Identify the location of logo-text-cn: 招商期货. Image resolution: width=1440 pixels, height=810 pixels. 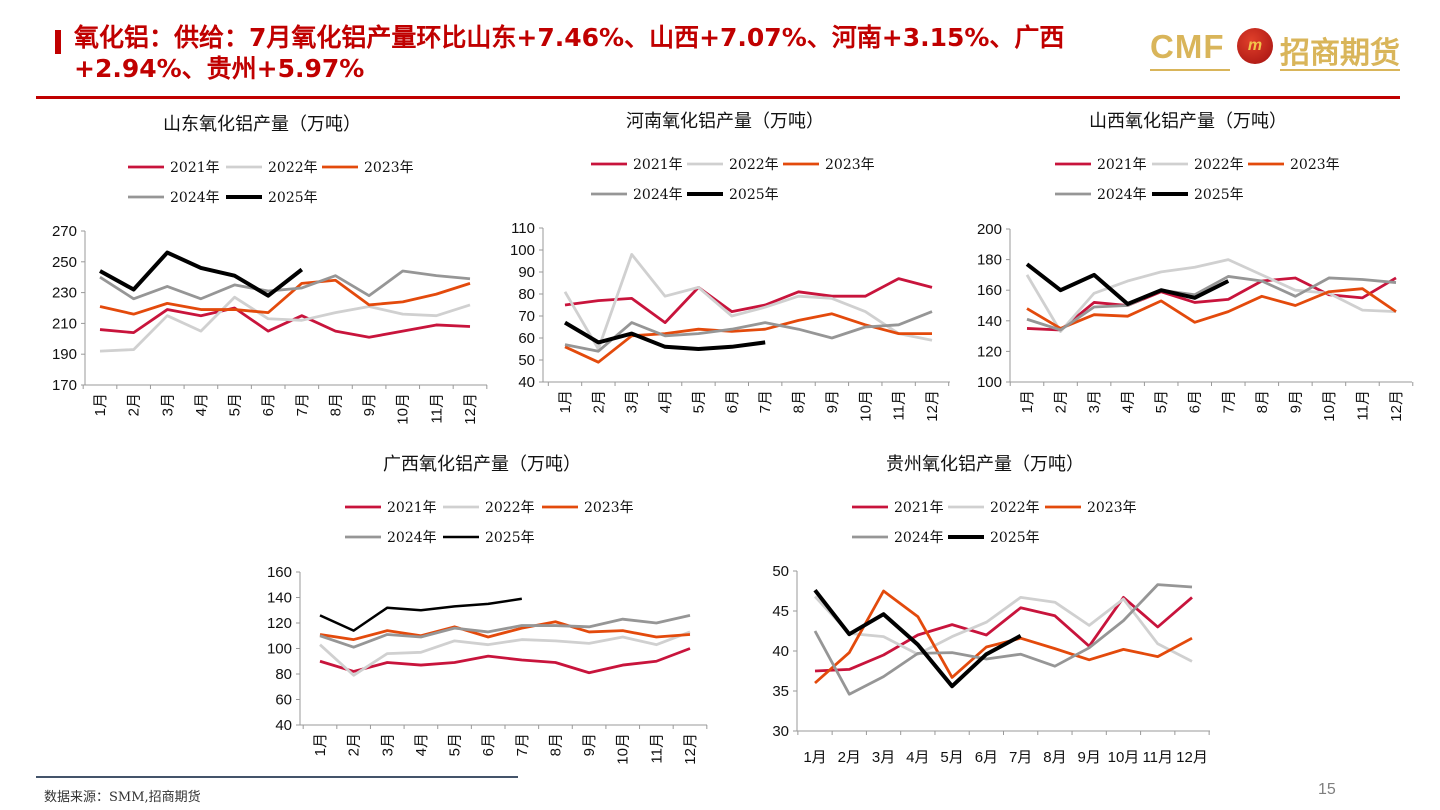
(1340, 53).